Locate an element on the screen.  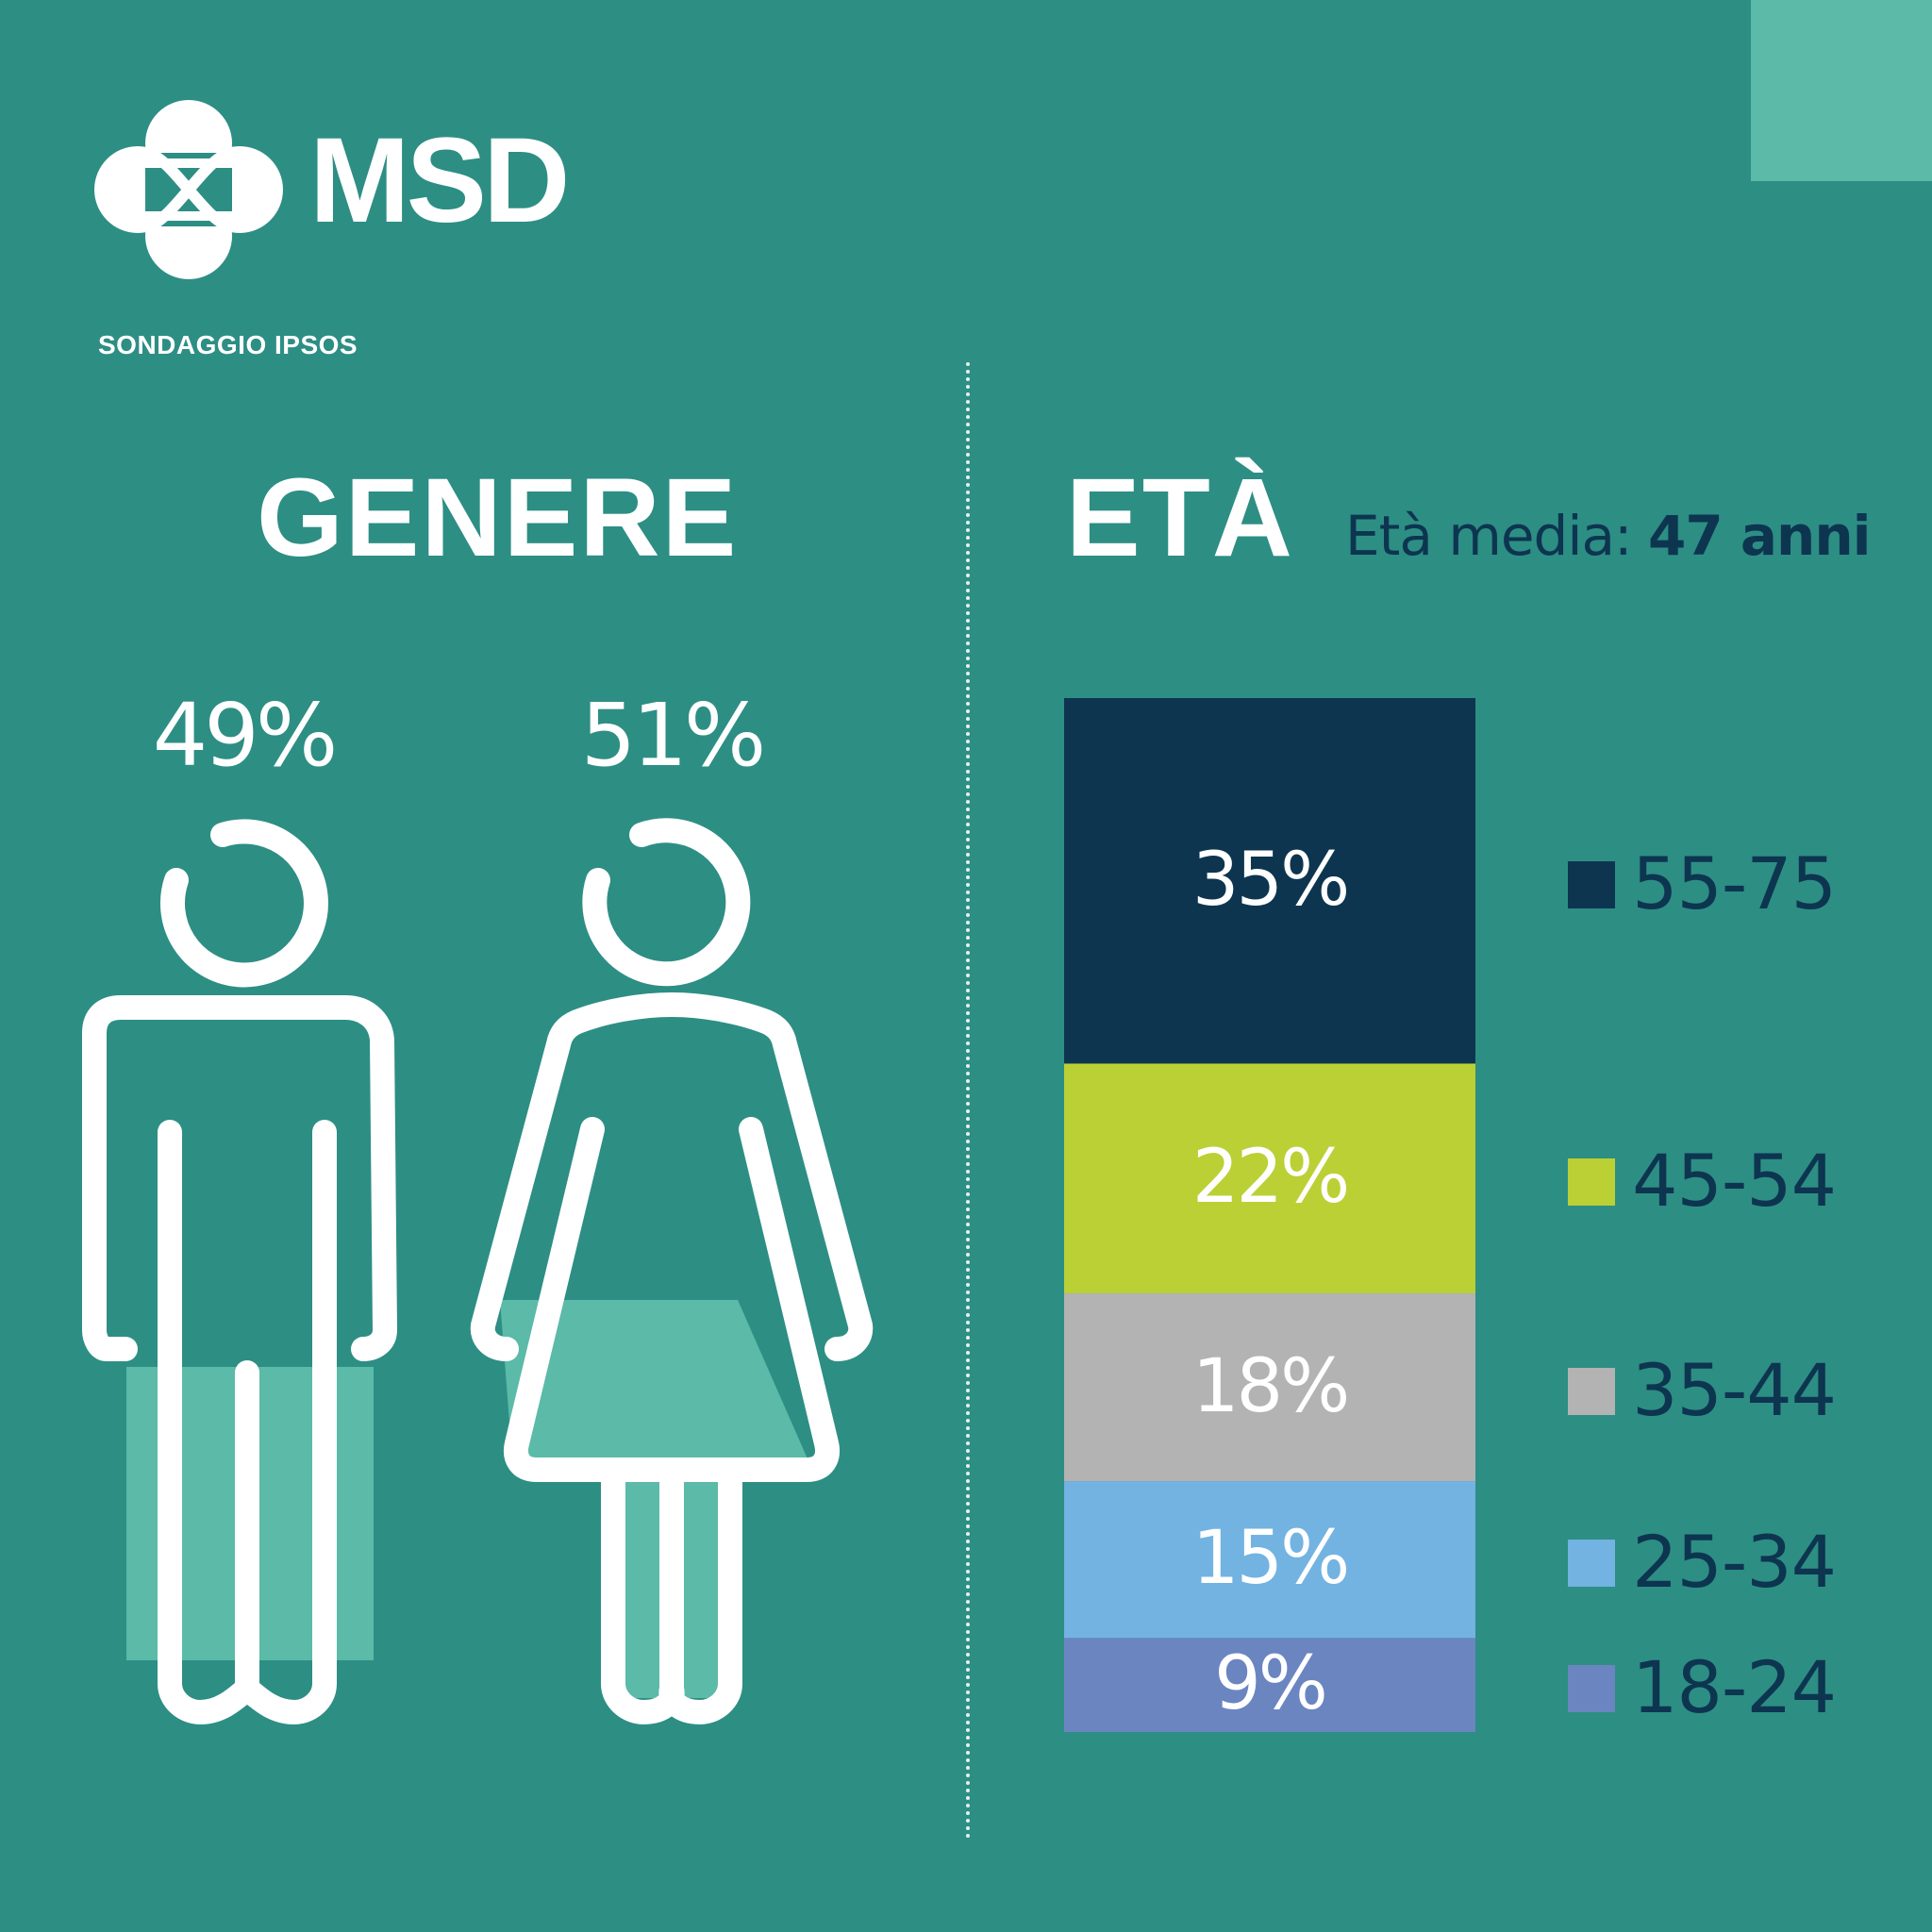
male-figure-icon is located at coordinates (239, 1272).